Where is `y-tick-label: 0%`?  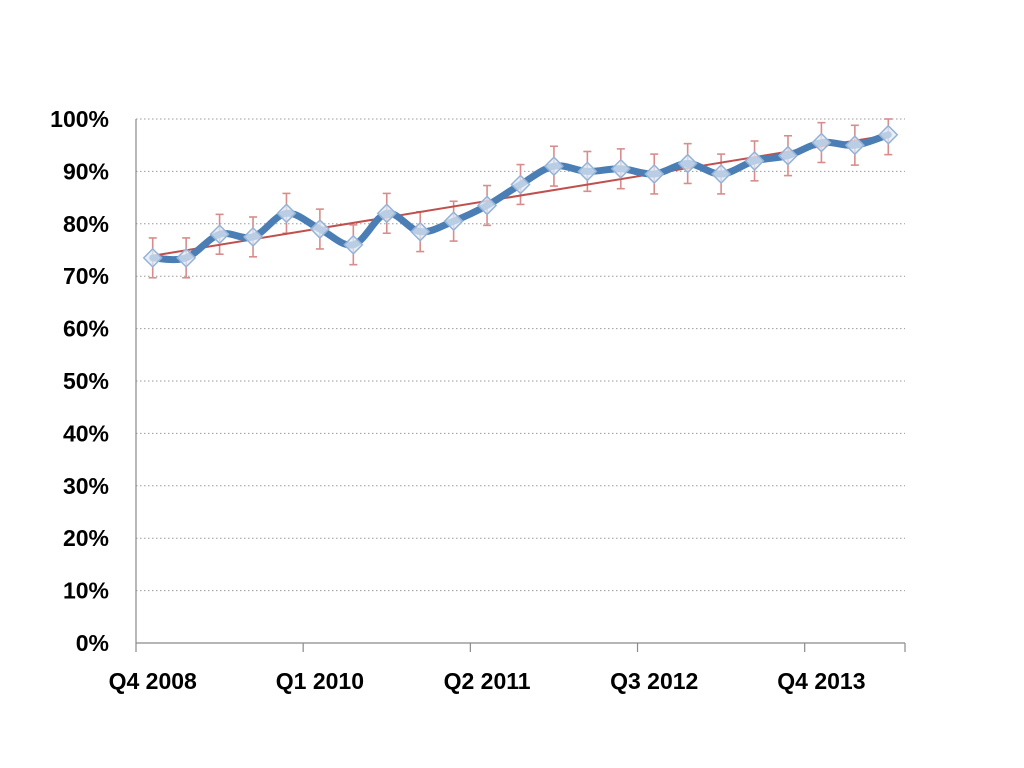 y-tick-label: 0% is located at coordinates (92, 643).